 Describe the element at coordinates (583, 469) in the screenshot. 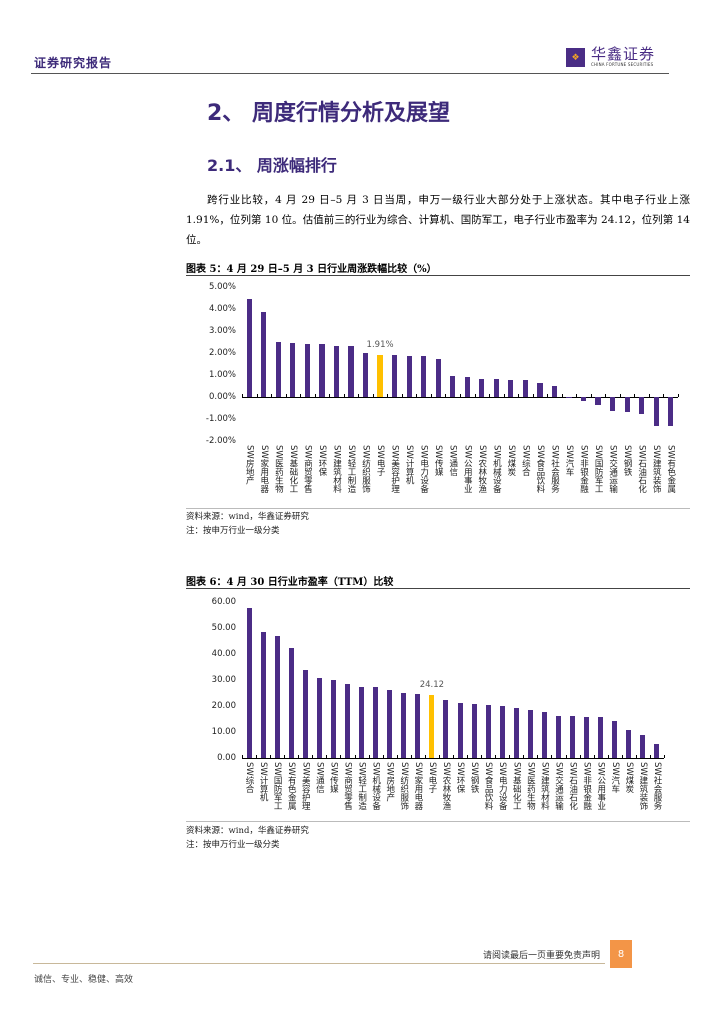

I see `x-category-label: SW非银金融` at that location.